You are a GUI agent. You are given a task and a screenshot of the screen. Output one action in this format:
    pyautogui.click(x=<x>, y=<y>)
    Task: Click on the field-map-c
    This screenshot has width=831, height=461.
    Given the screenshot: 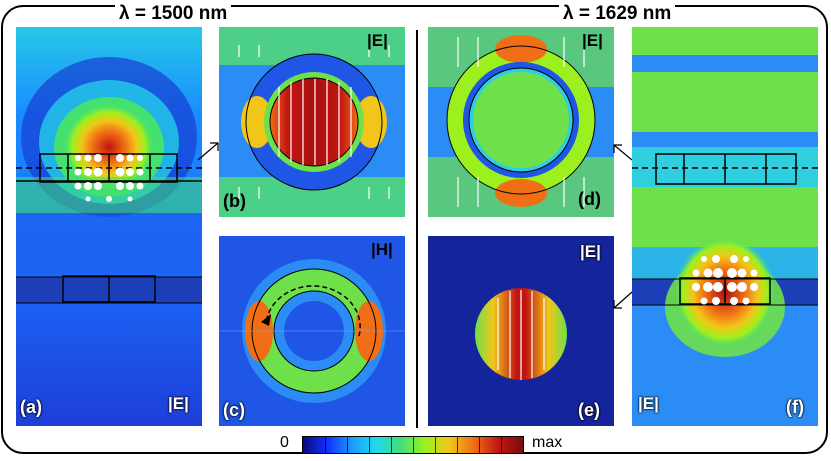 What is the action you would take?
    pyautogui.click(x=312, y=331)
    